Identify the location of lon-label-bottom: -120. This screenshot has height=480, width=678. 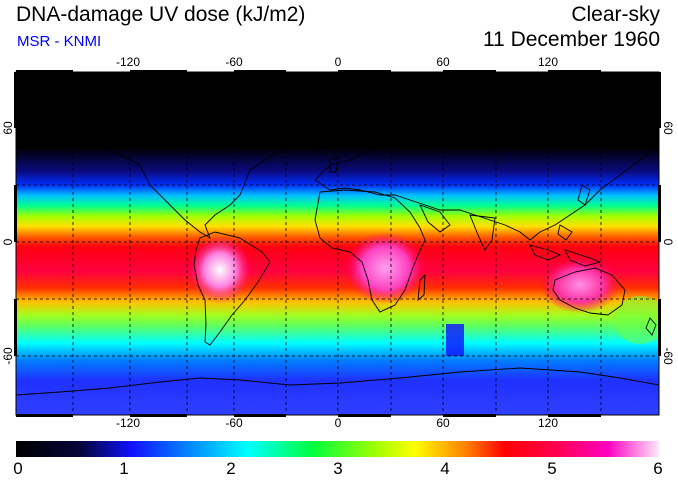
(128, 423).